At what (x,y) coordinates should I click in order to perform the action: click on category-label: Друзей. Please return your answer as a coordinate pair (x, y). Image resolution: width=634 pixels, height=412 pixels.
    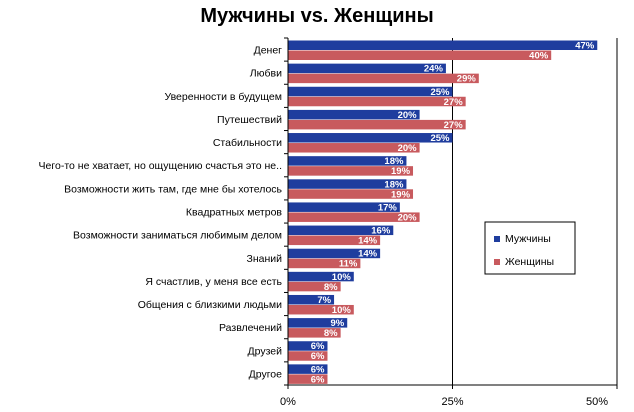
    Looking at the image, I should click on (265, 351).